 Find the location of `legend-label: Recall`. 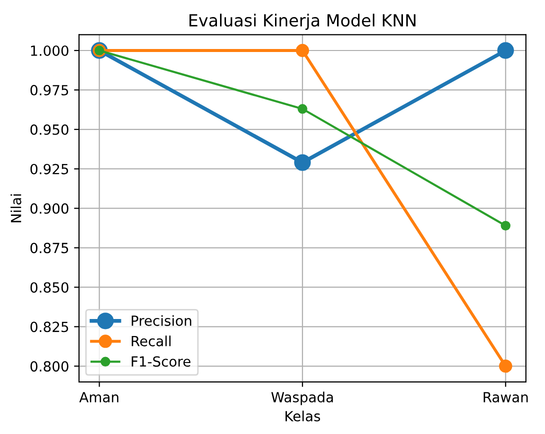

legend-label: Recall is located at coordinates (151, 341).